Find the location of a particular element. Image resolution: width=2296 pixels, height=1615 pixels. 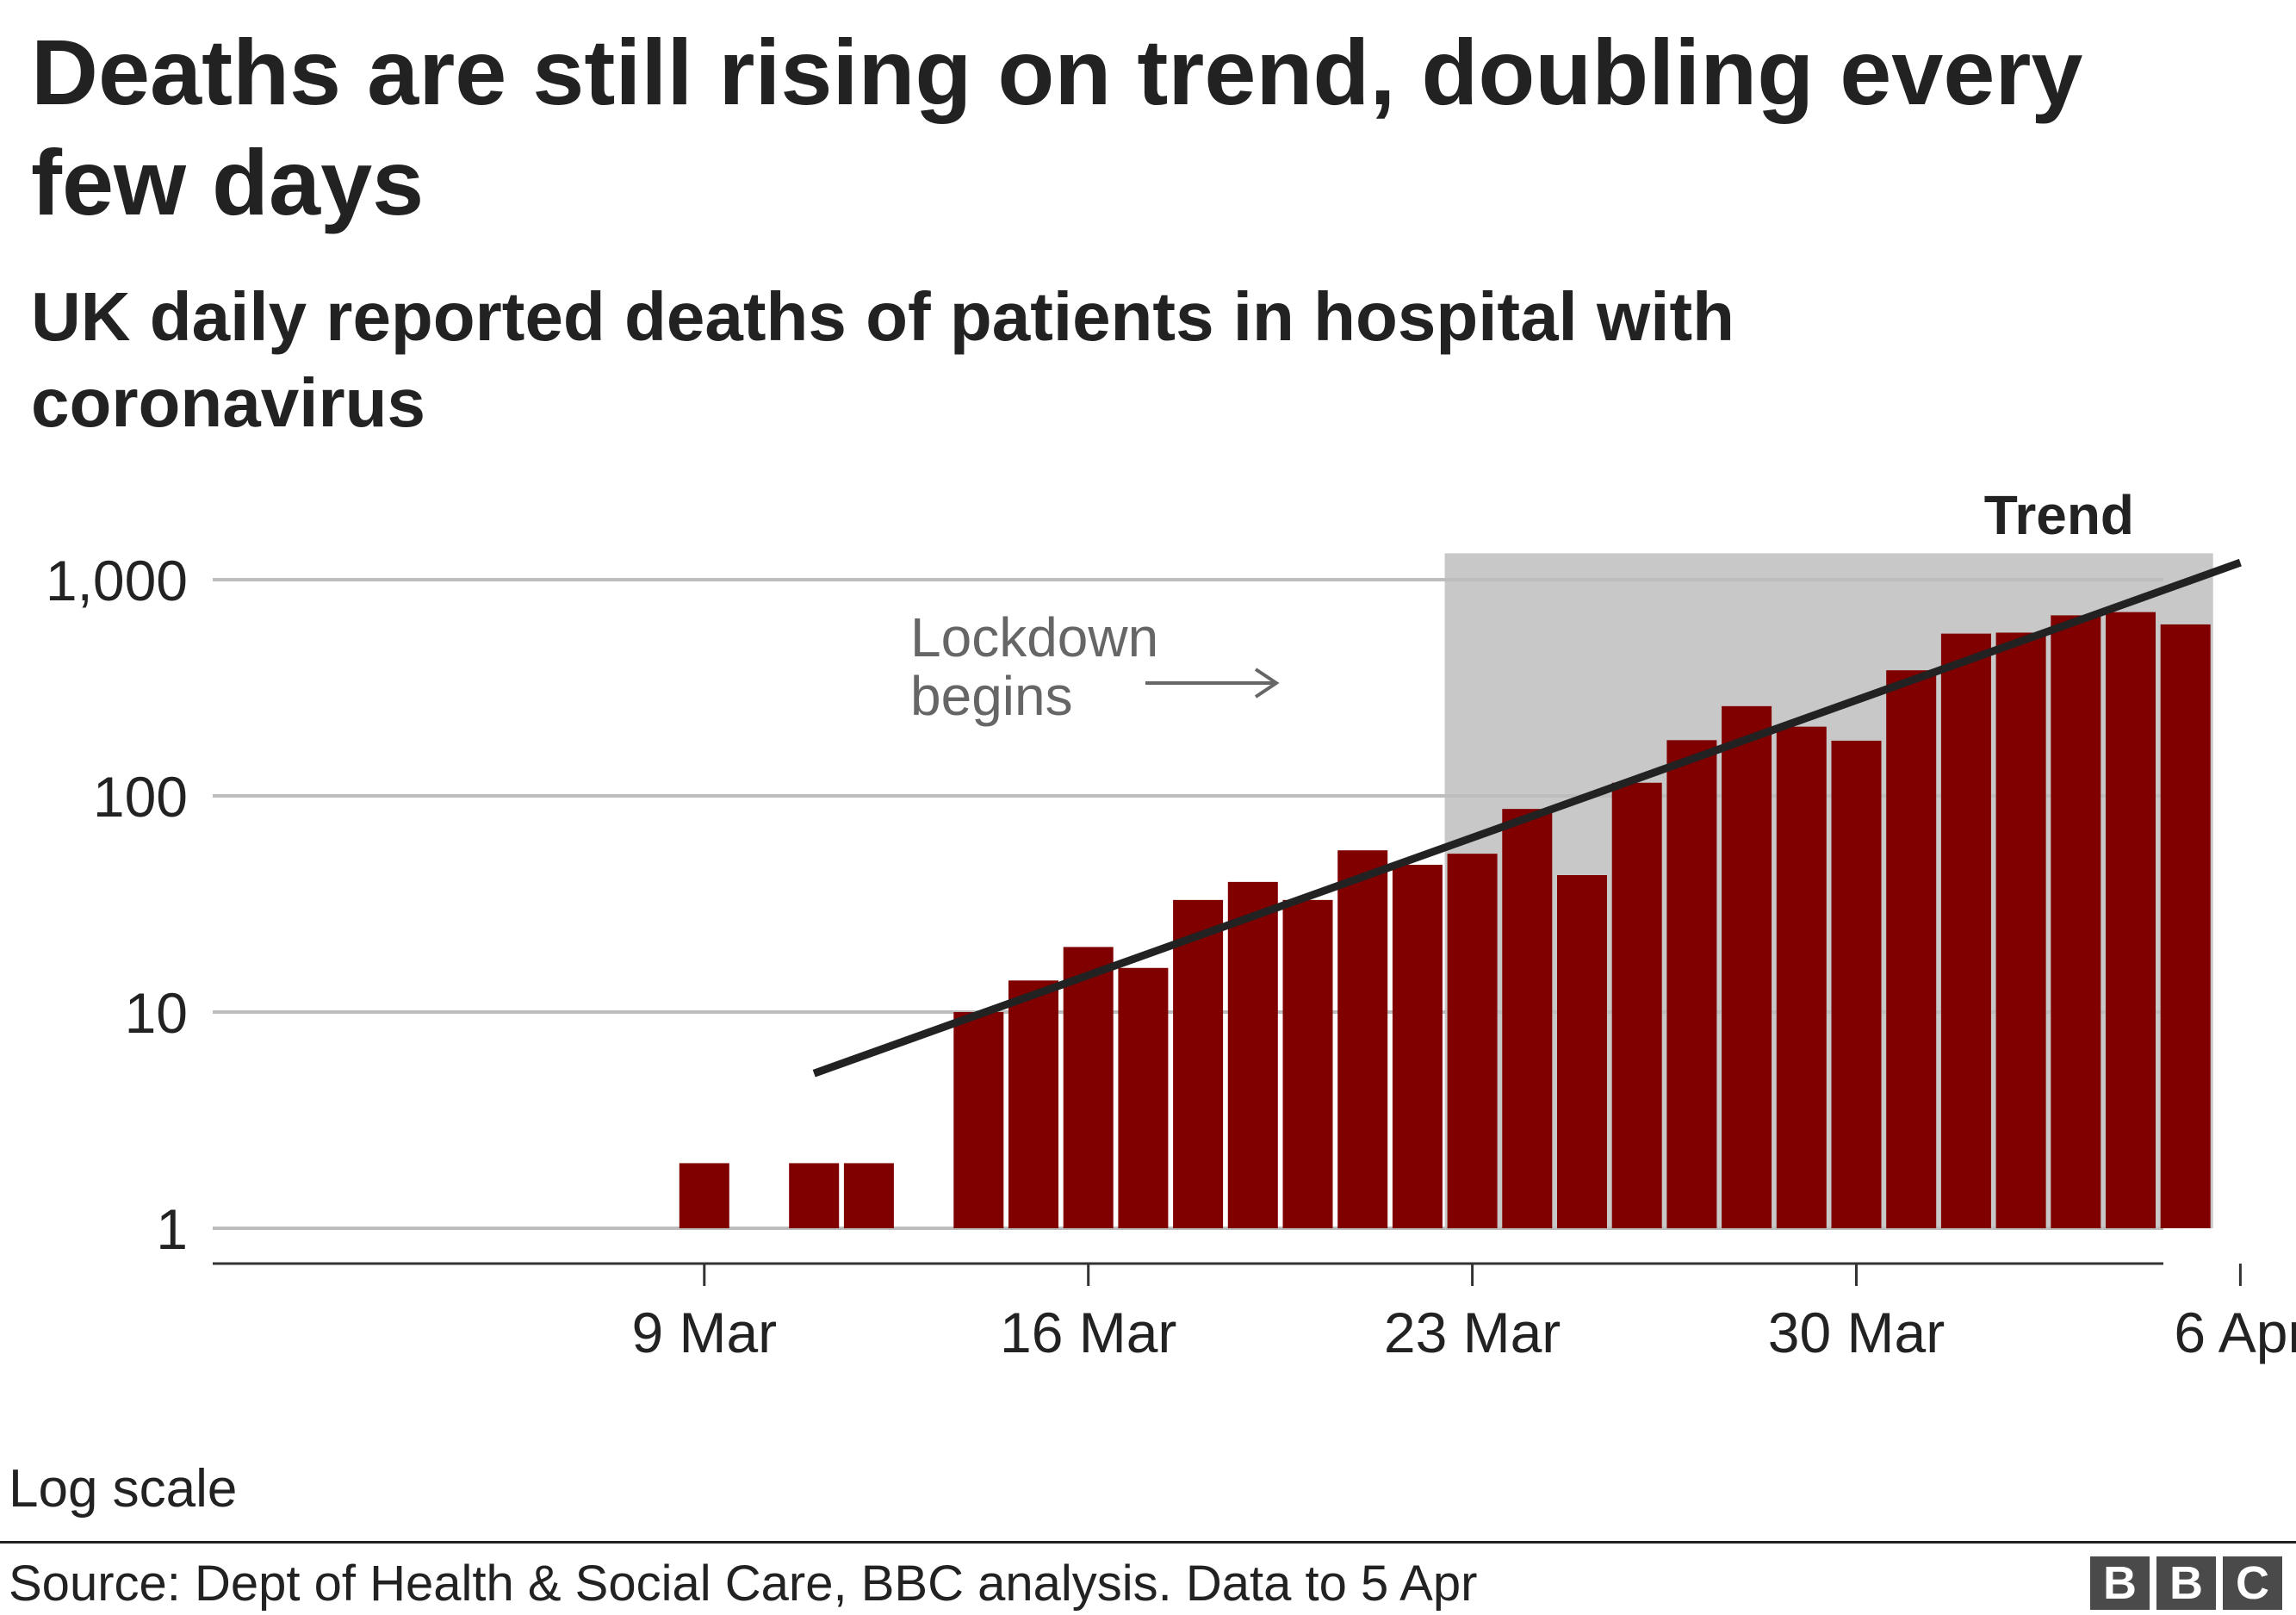

bbc-logo: B B C is located at coordinates (2186, 1583).